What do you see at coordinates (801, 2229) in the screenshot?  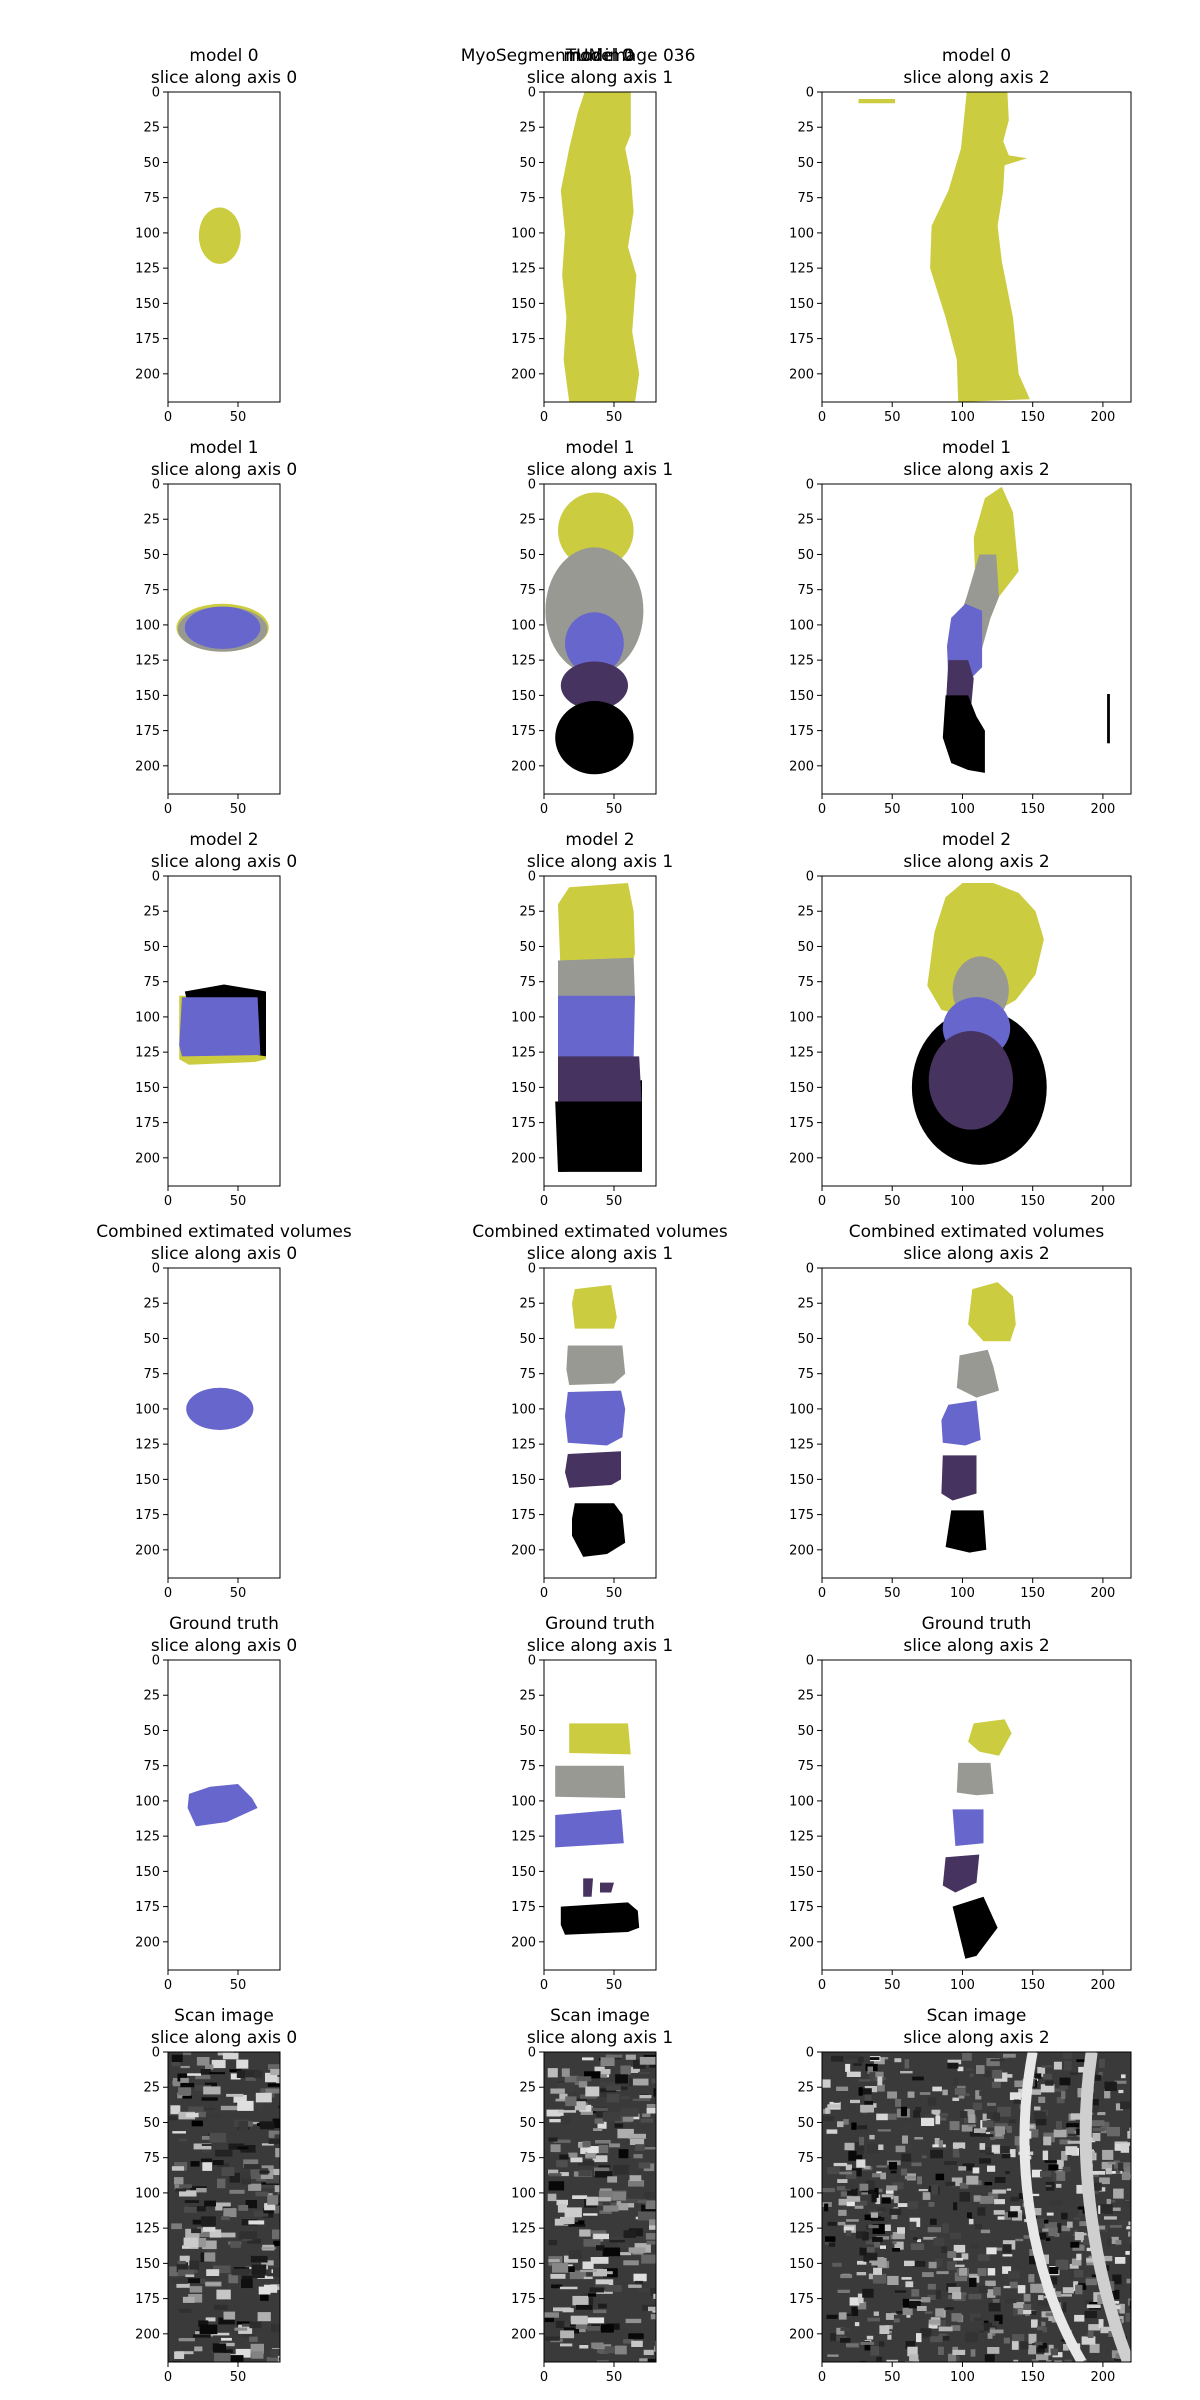 I see `y-tick-label: 125` at bounding box center [801, 2229].